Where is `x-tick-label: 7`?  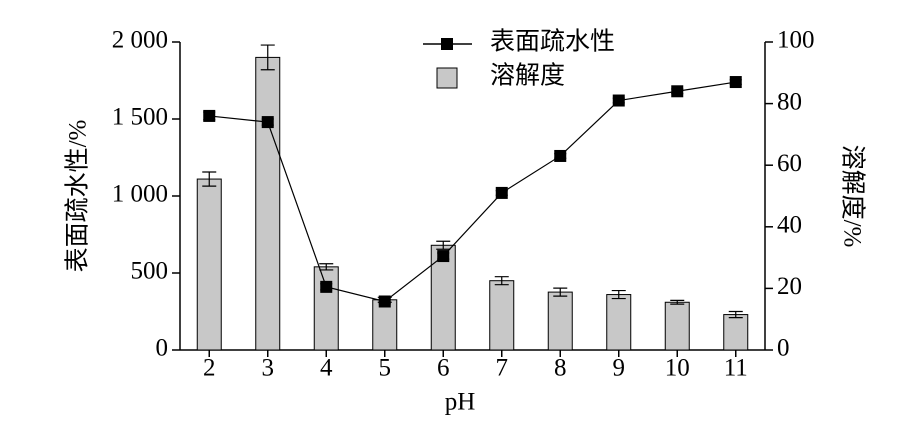
x-tick-label: 7 is located at coordinates (502, 368).